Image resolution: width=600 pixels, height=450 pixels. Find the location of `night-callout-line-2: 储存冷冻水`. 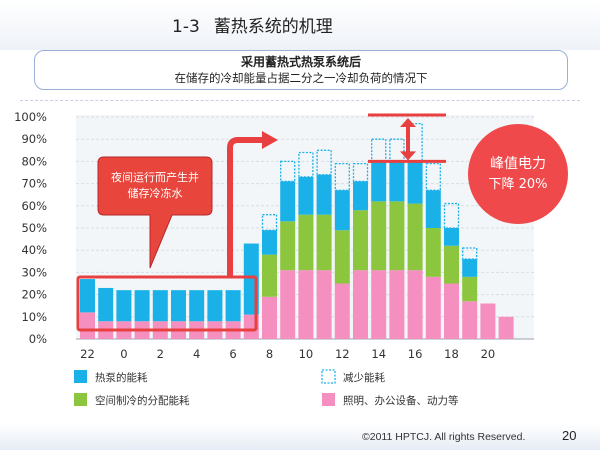

night-callout-line-2: 储存冷冻水 is located at coordinates (155, 193).